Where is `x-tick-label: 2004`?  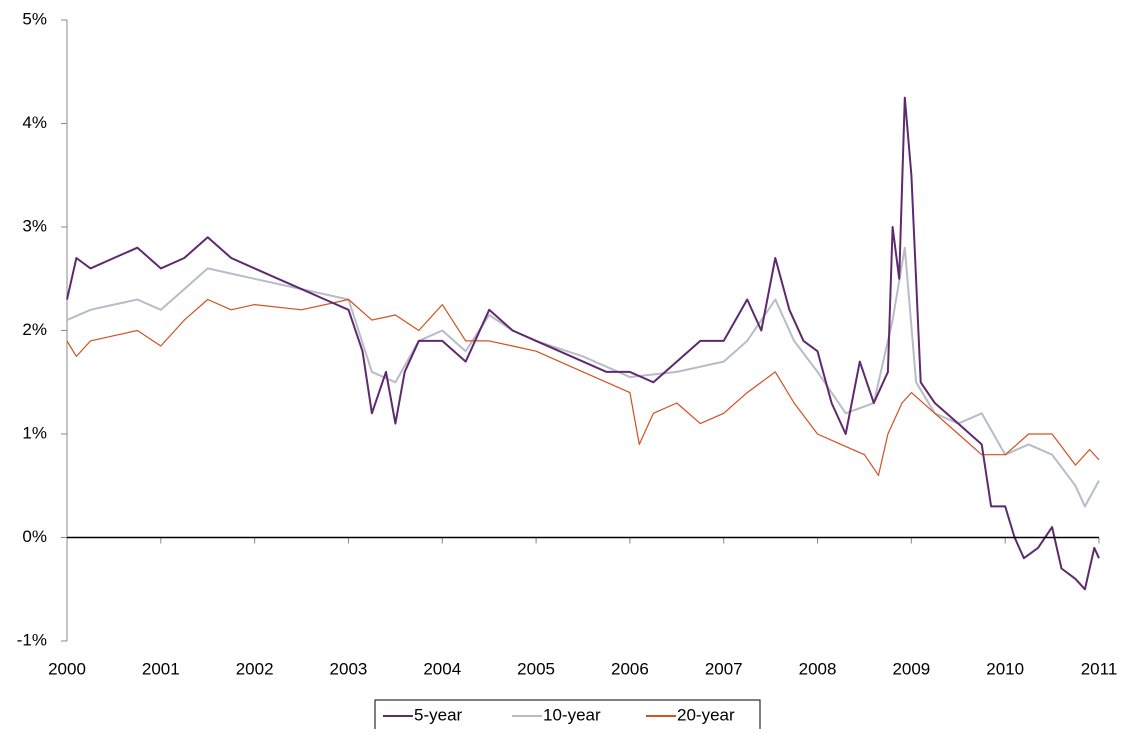 x-tick-label: 2004 is located at coordinates (442, 668).